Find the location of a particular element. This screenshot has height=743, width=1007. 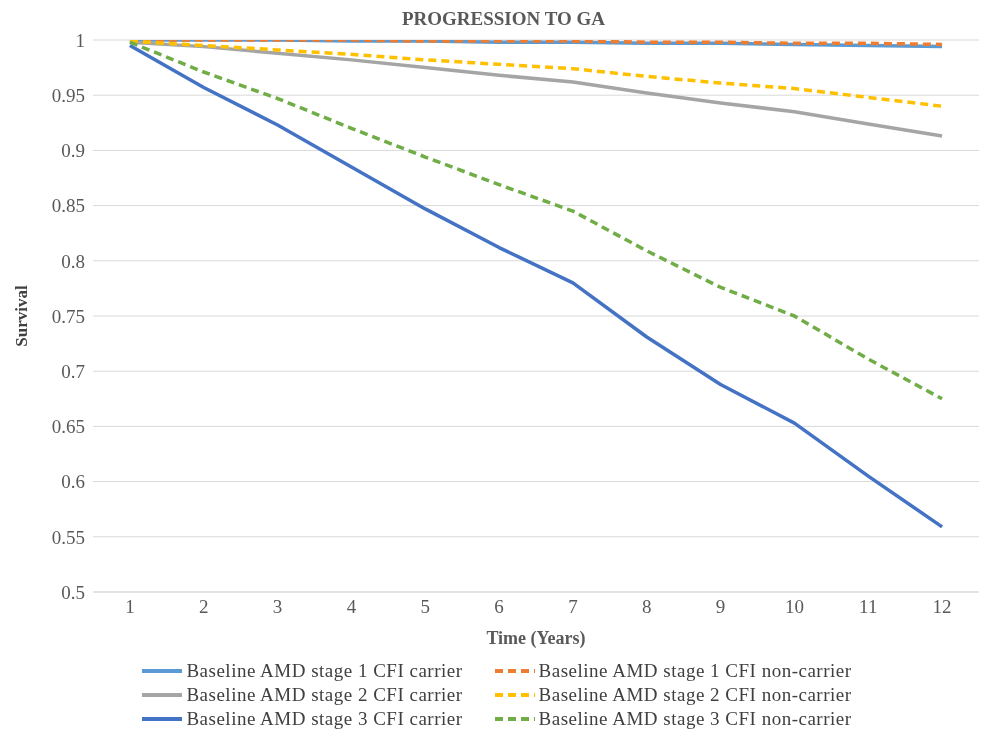

legend-label: Baseline AMD stage 1 CFI carrier is located at coordinates (324, 671).